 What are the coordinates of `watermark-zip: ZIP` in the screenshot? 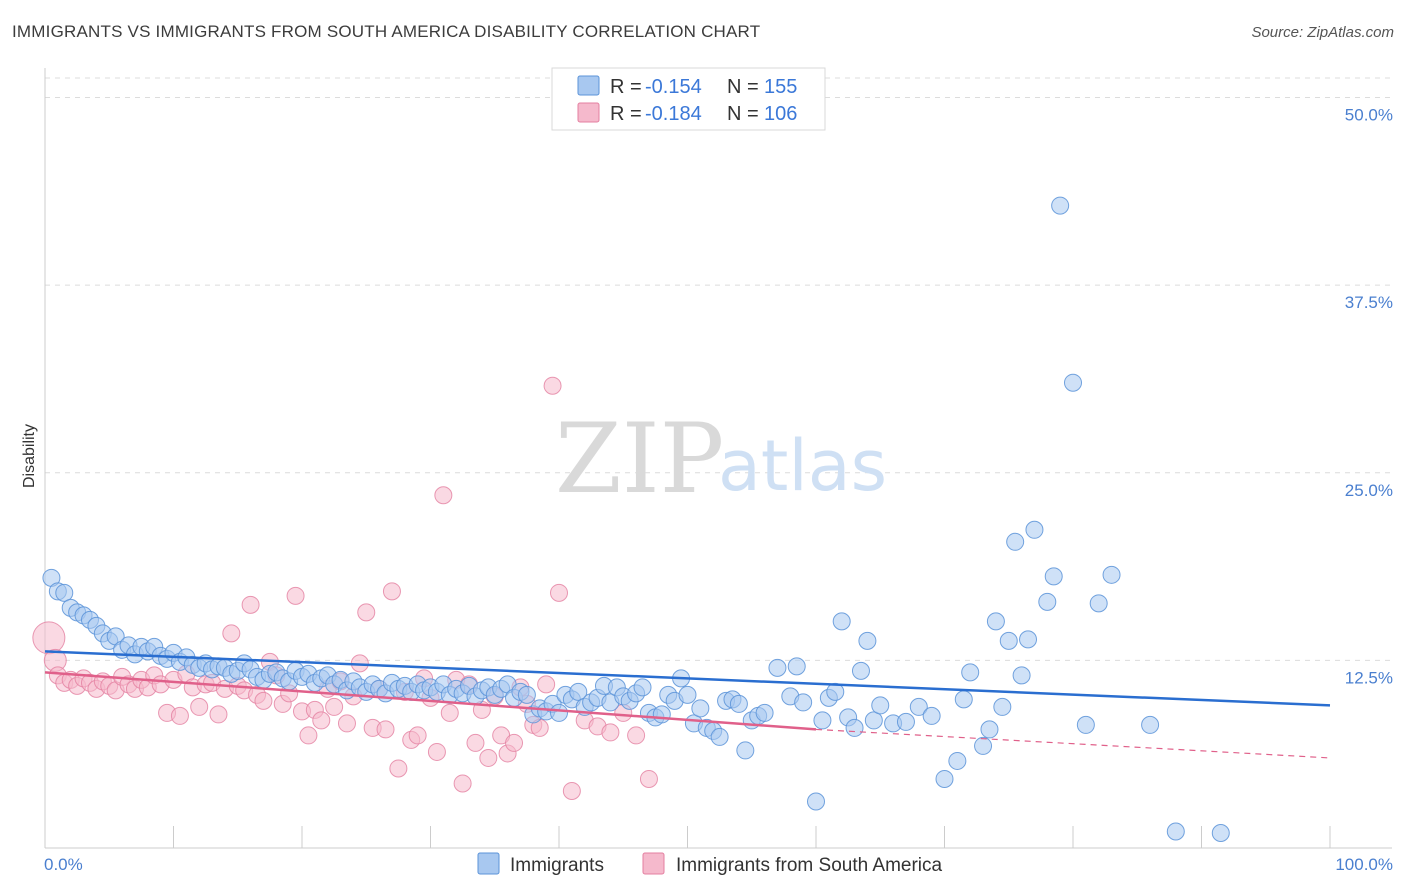 It's located at (639, 459).